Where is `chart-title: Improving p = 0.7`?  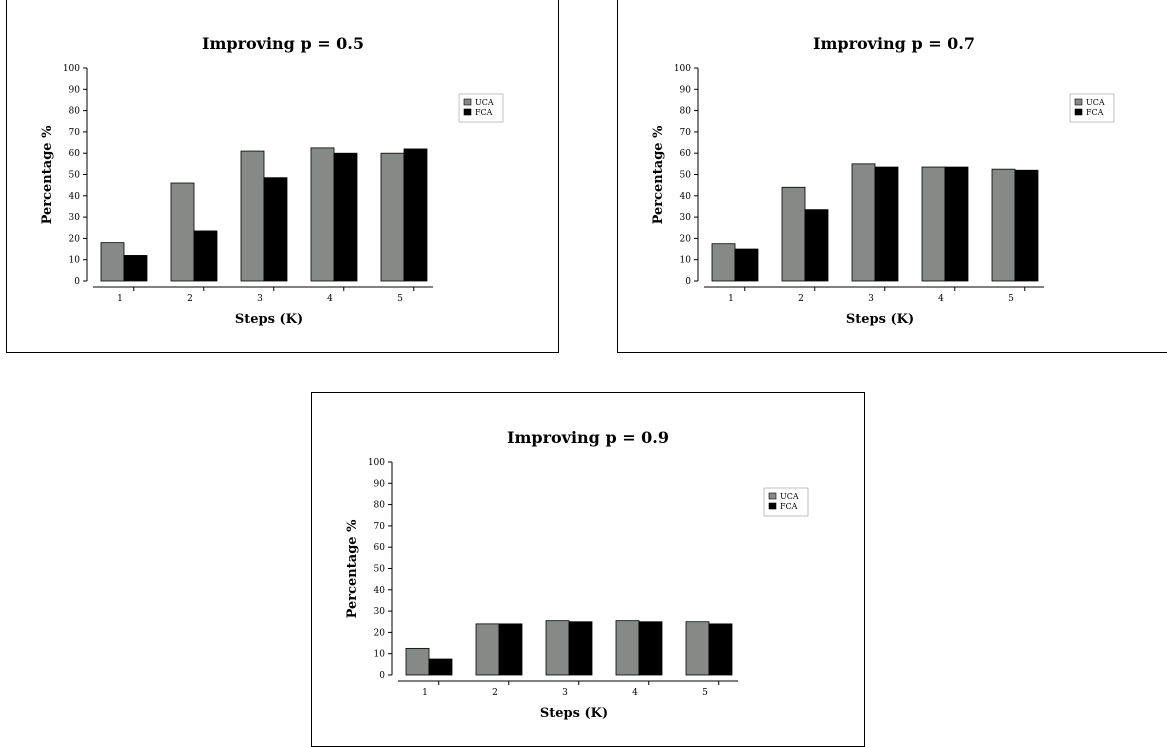
chart-title: Improving p = 0.7 is located at coordinates (894, 43).